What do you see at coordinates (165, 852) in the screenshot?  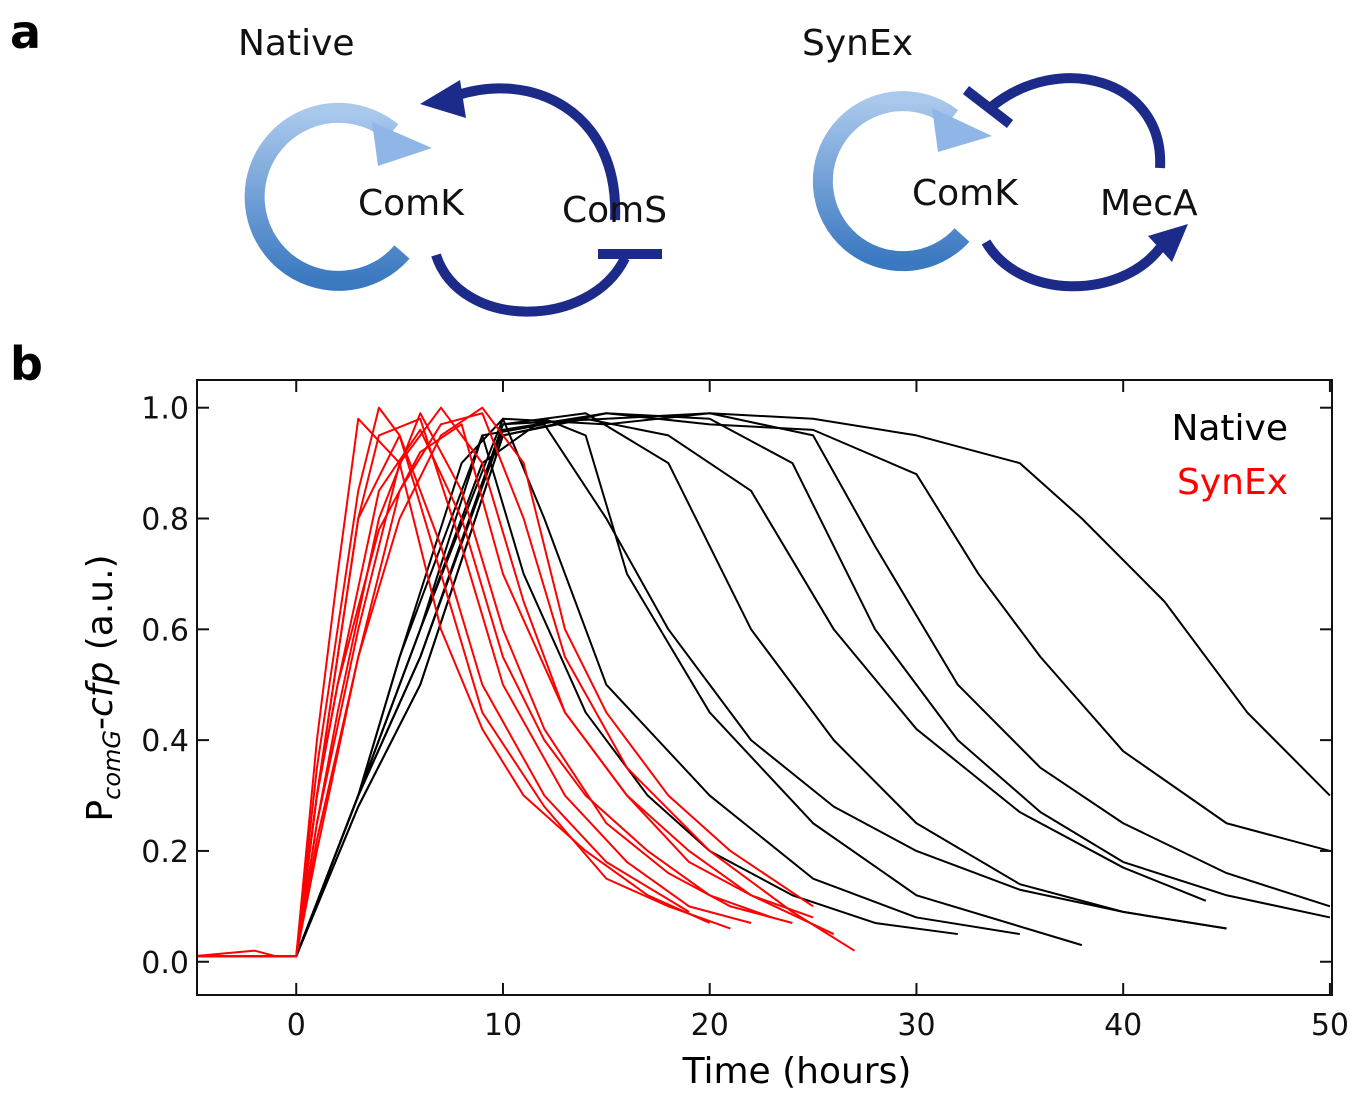 I see `y-tick-label: 0.2` at bounding box center [165, 852].